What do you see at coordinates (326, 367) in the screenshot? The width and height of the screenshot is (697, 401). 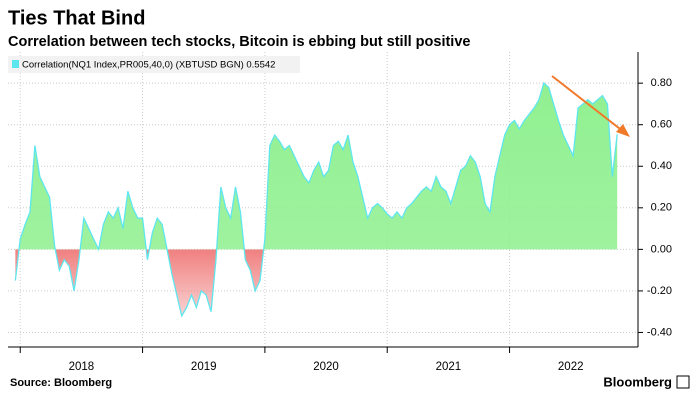 I see `x-tick-label: 2020` at bounding box center [326, 367].